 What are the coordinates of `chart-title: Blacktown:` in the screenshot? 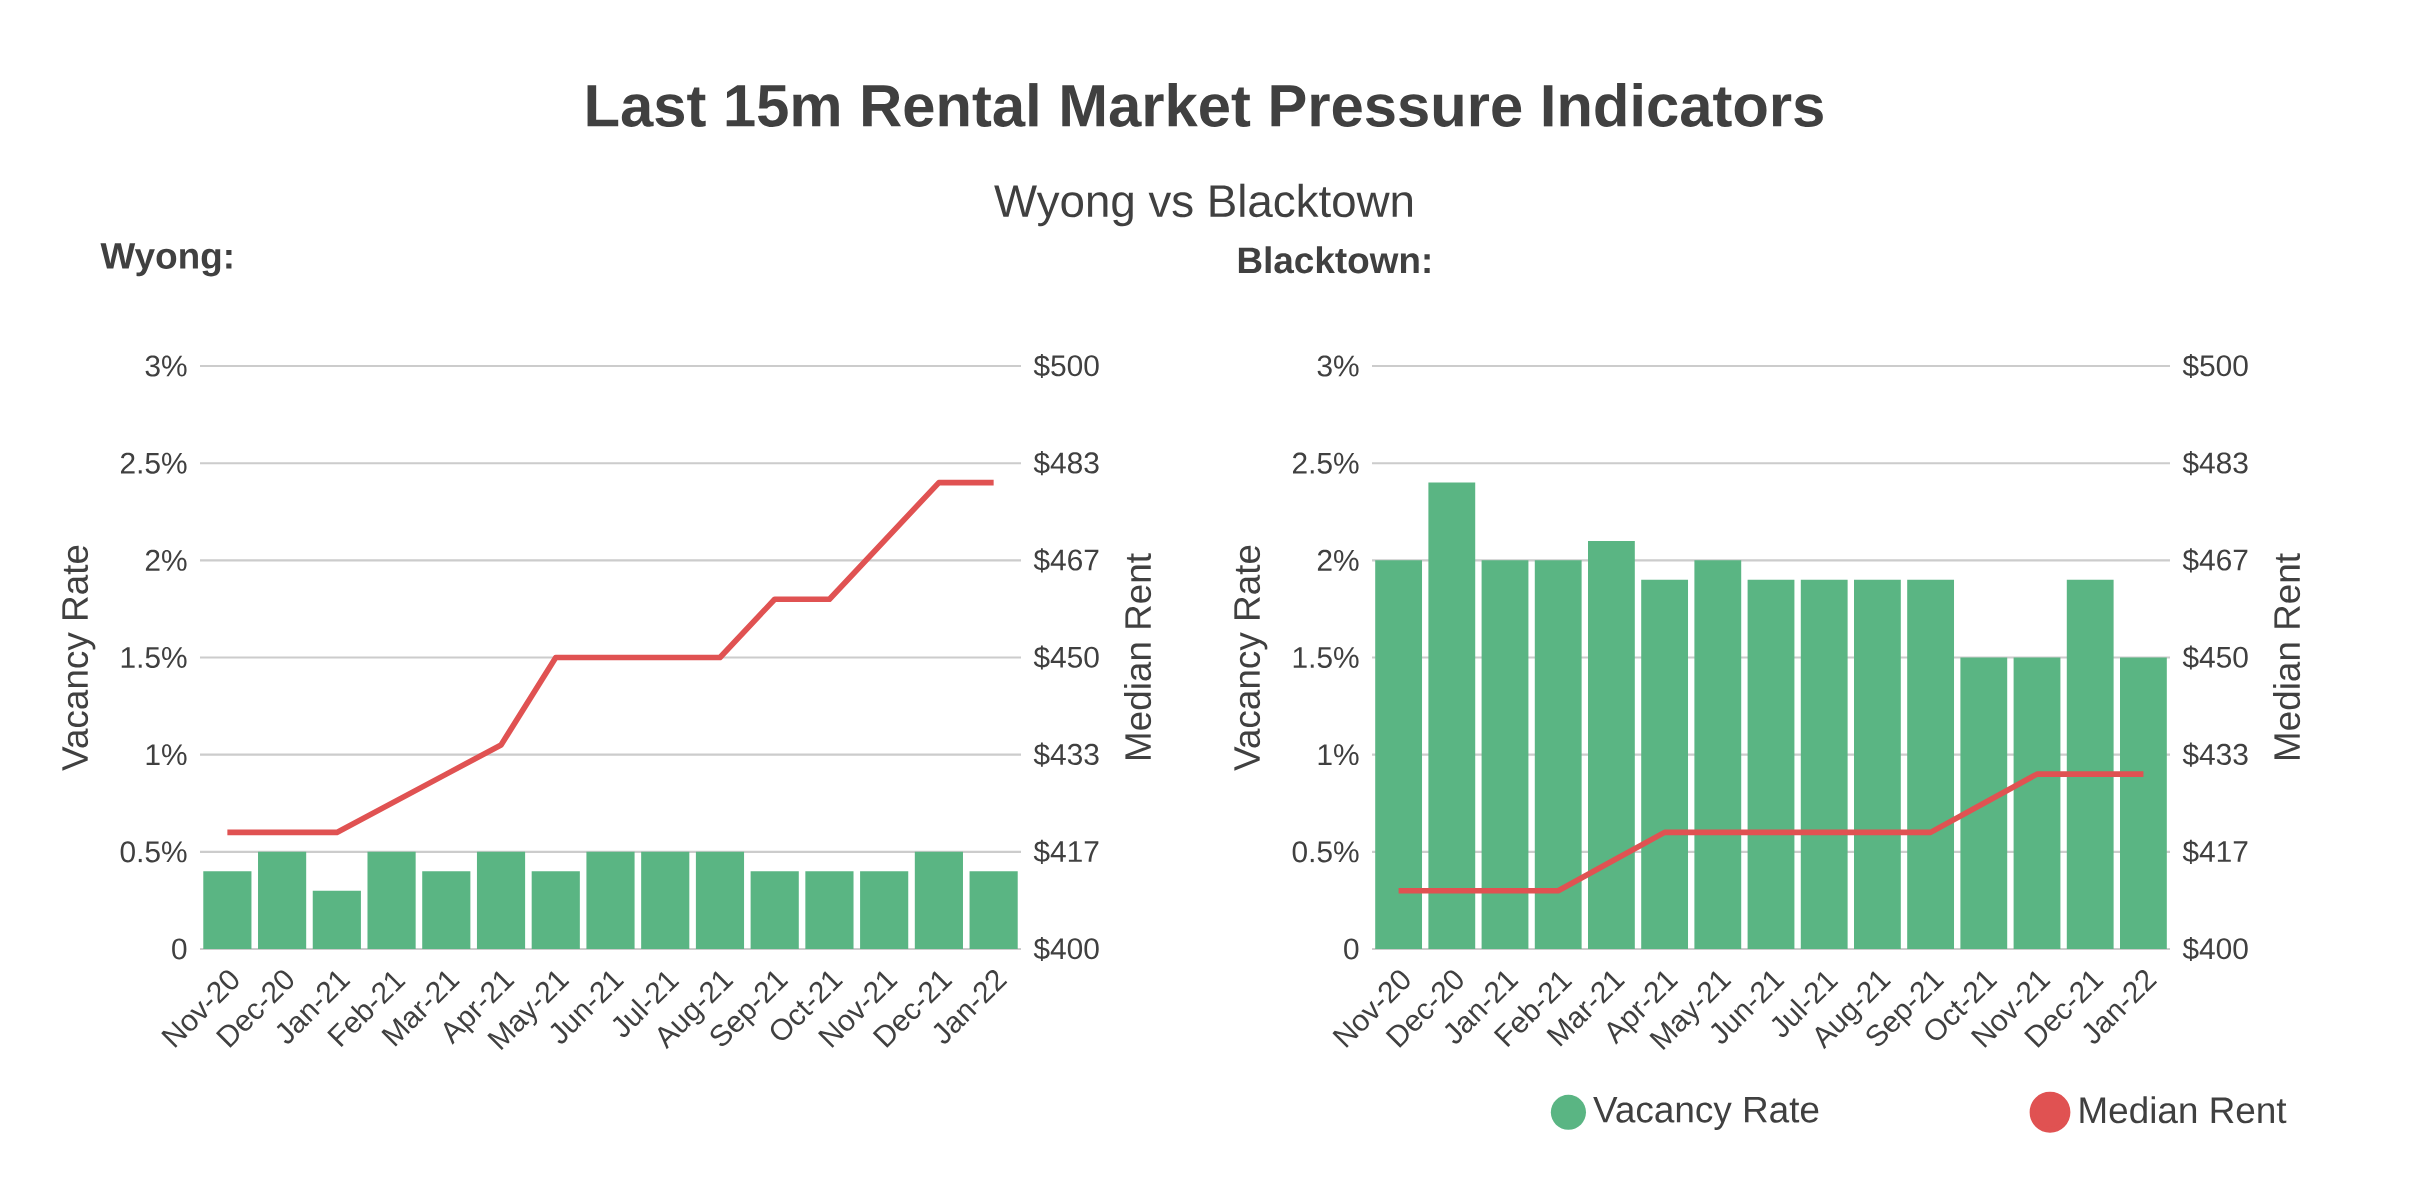 It's located at (1334, 260).